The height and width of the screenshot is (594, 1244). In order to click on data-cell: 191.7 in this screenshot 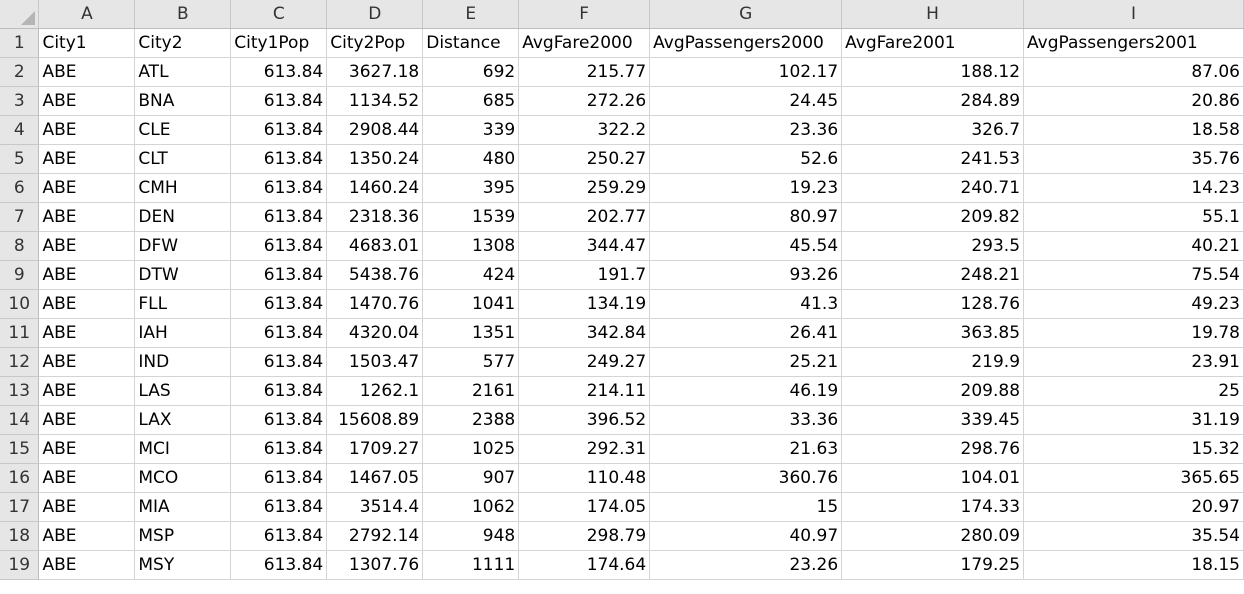, I will do `click(584, 275)`.